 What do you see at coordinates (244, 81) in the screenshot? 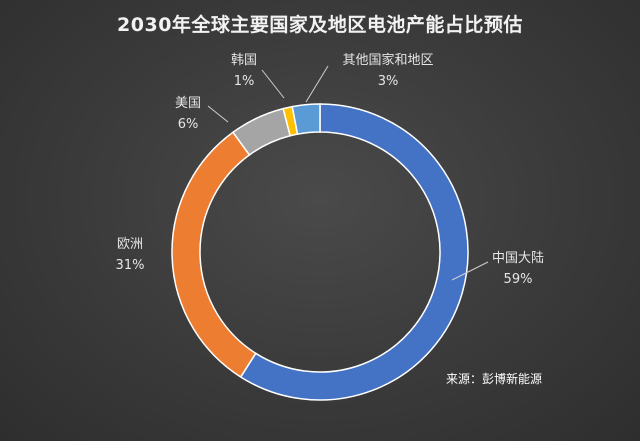
I see `slice-value-label-3: 1%` at bounding box center [244, 81].